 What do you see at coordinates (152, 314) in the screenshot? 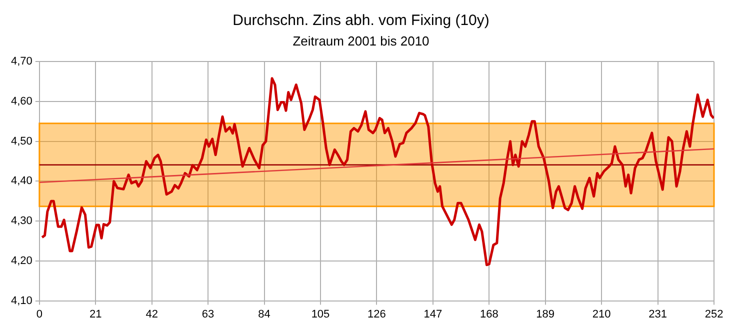
I see `x-tick-label: 42` at bounding box center [152, 314].